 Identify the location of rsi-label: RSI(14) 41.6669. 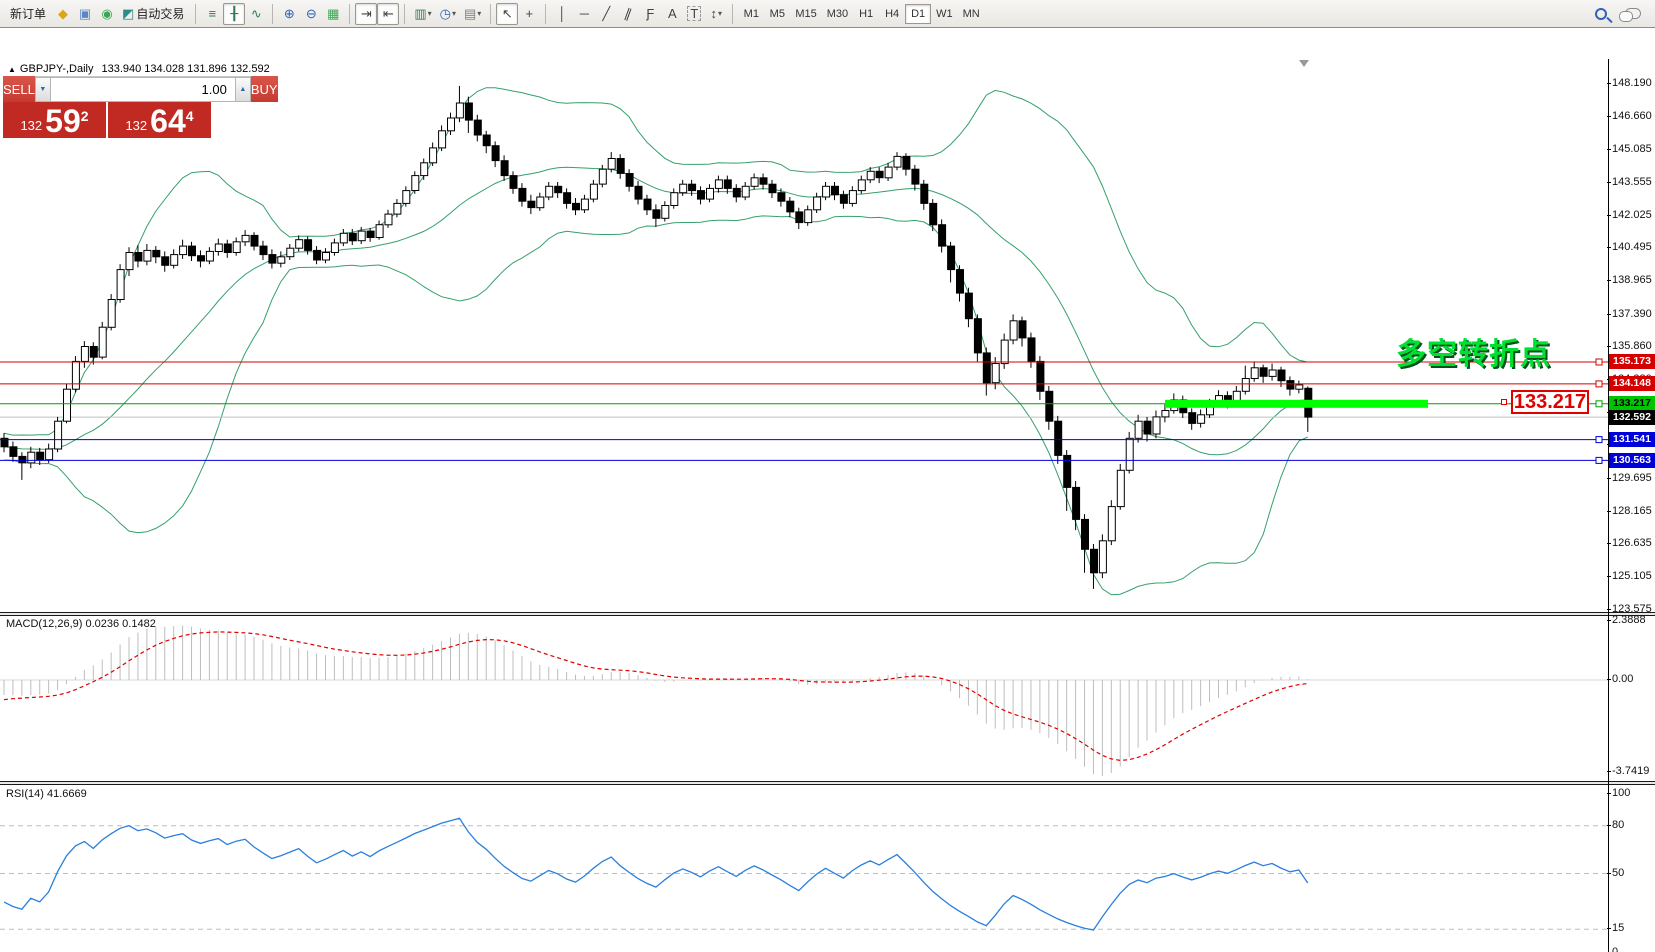
(46, 794).